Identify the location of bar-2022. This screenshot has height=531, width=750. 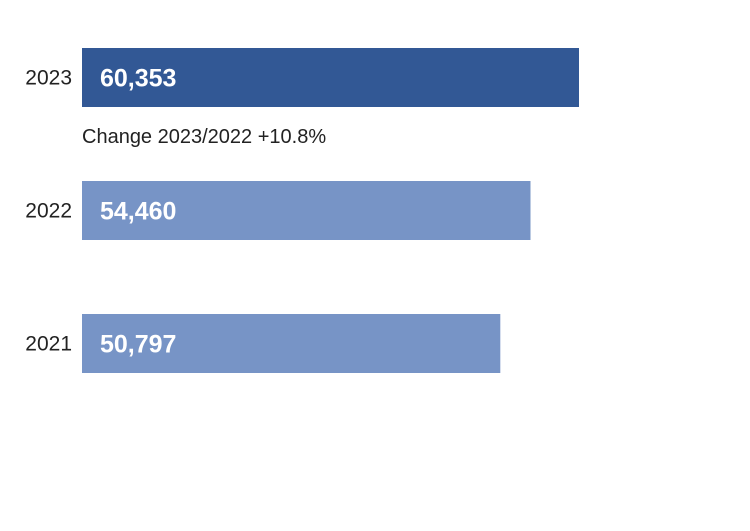
(306, 210).